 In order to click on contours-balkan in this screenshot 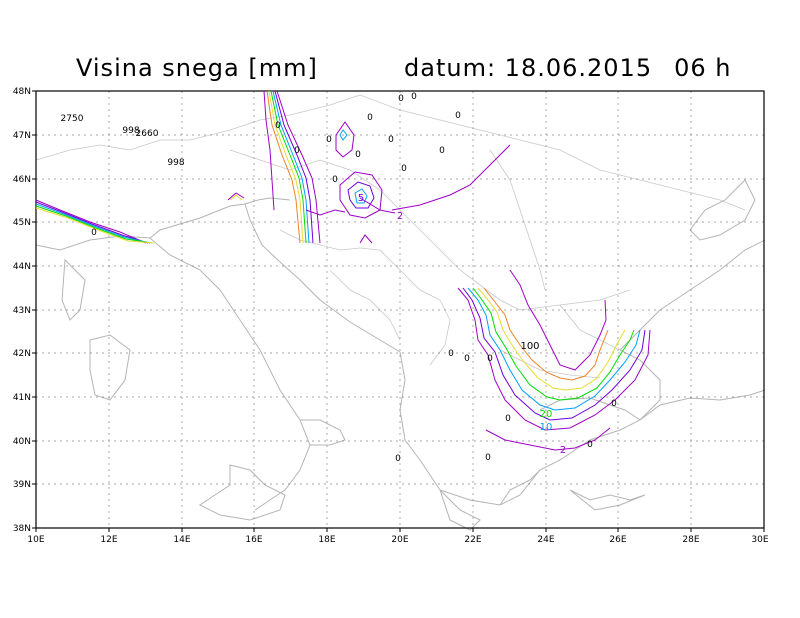, I will do `click(554, 360)`.